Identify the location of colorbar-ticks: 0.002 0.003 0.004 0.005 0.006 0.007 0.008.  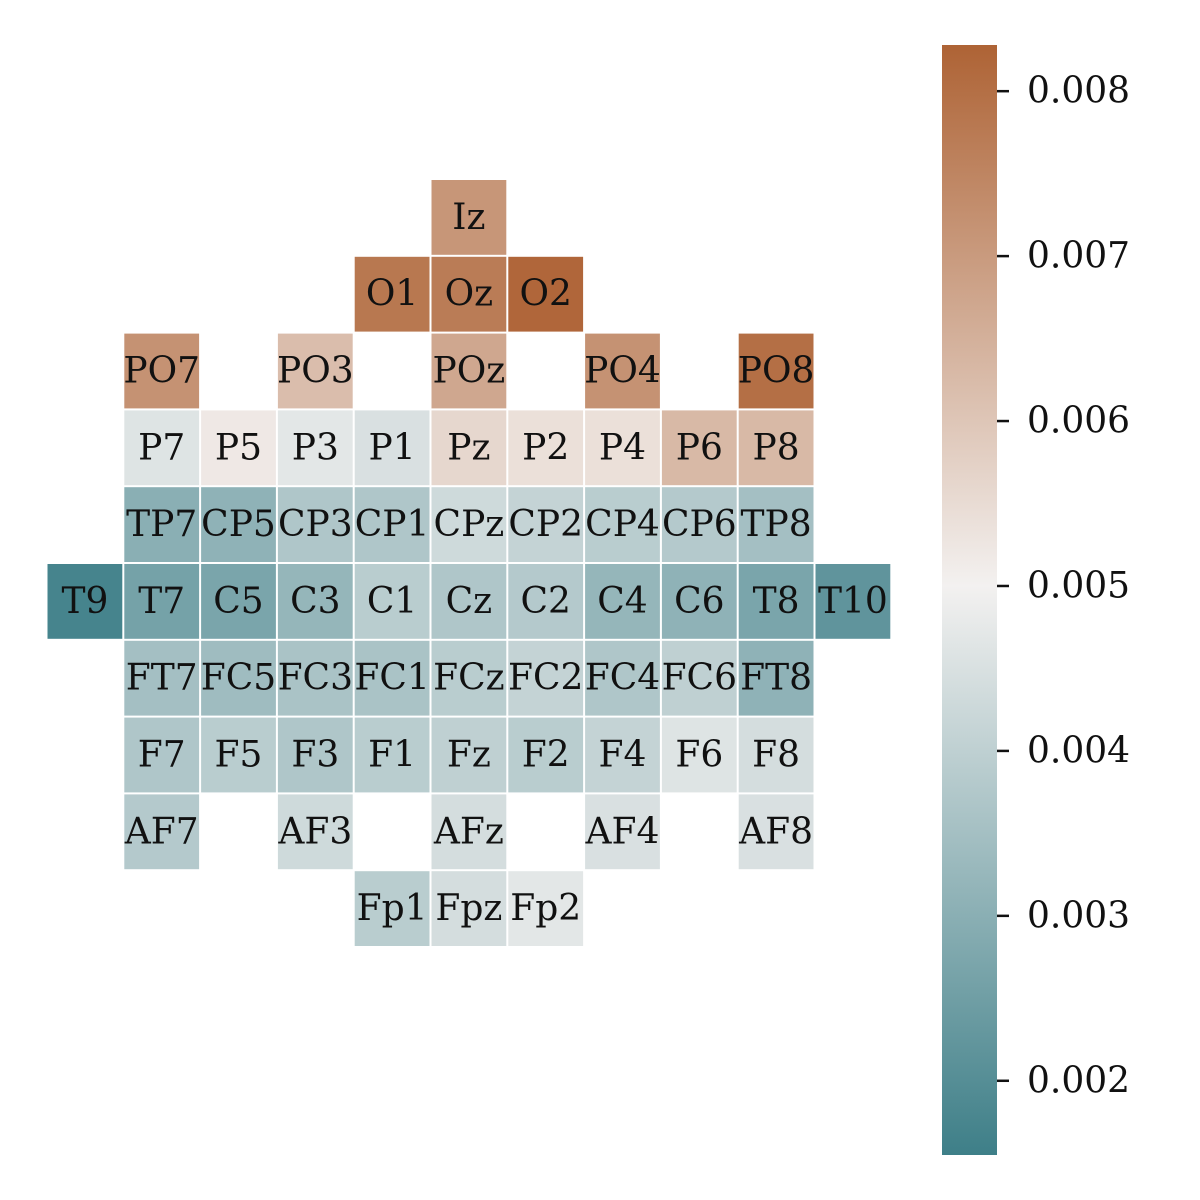
(1063, 586).